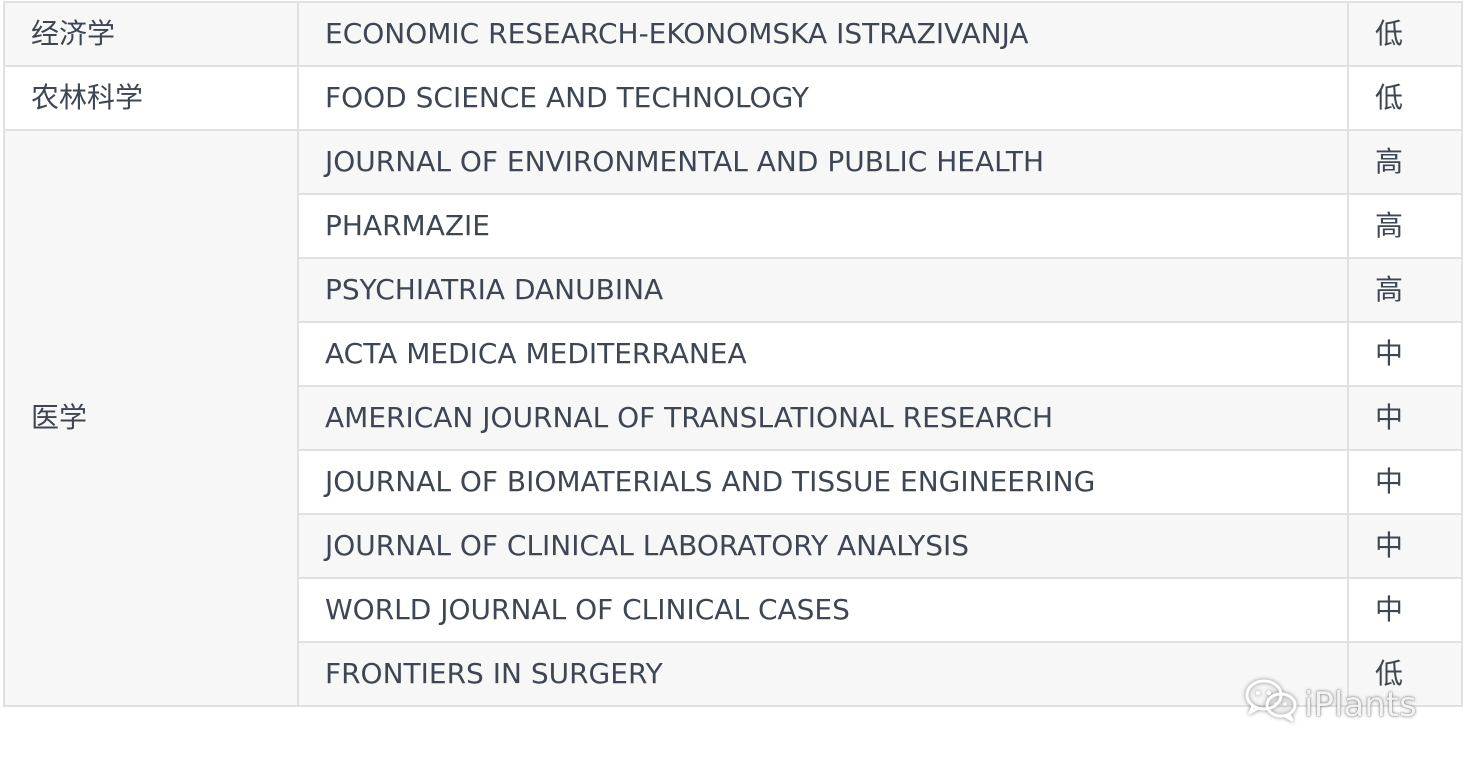  What do you see at coordinates (823, 34) in the screenshot?
I see `journal-name-cell: ECONOMIC RESEARCH-EKONOMSKA ISTRAZIVANJA` at bounding box center [823, 34].